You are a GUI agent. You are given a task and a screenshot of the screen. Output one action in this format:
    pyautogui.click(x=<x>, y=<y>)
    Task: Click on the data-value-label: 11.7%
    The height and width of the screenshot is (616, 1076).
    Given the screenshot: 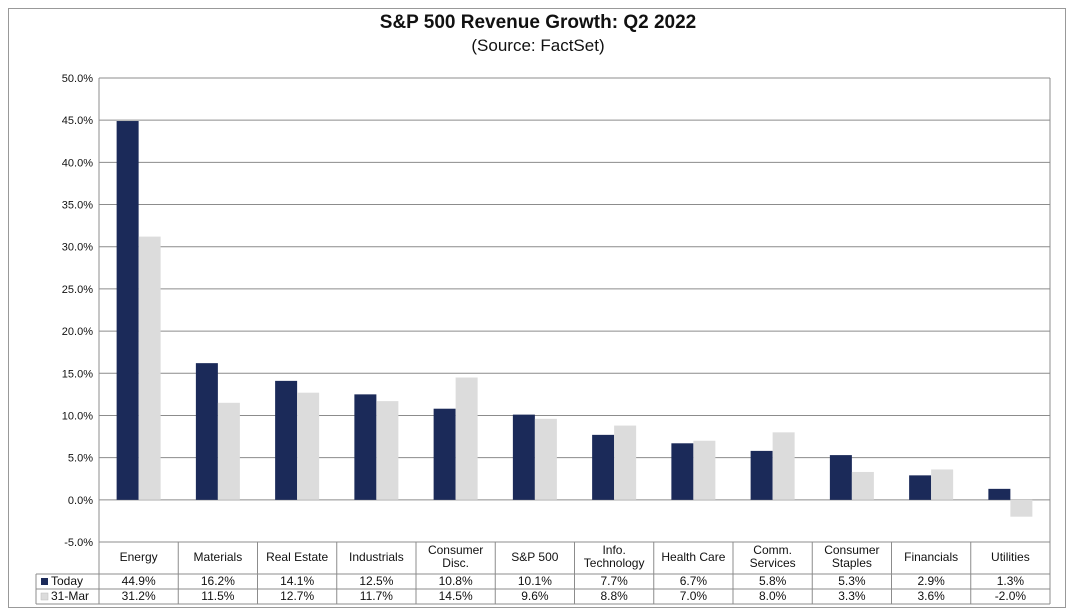 What is the action you would take?
    pyautogui.click(x=376, y=596)
    